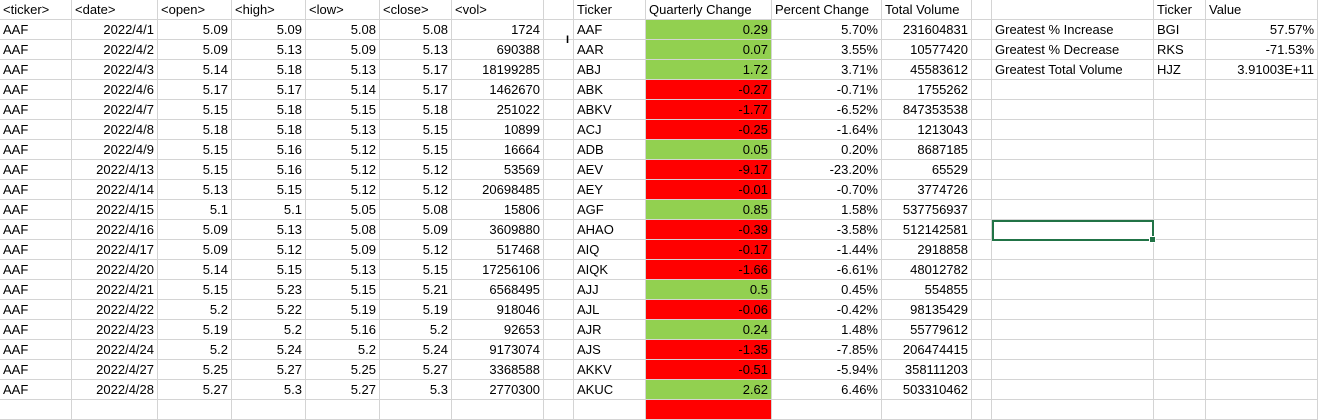  I want to click on data-cell: 918046, so click(498, 310).